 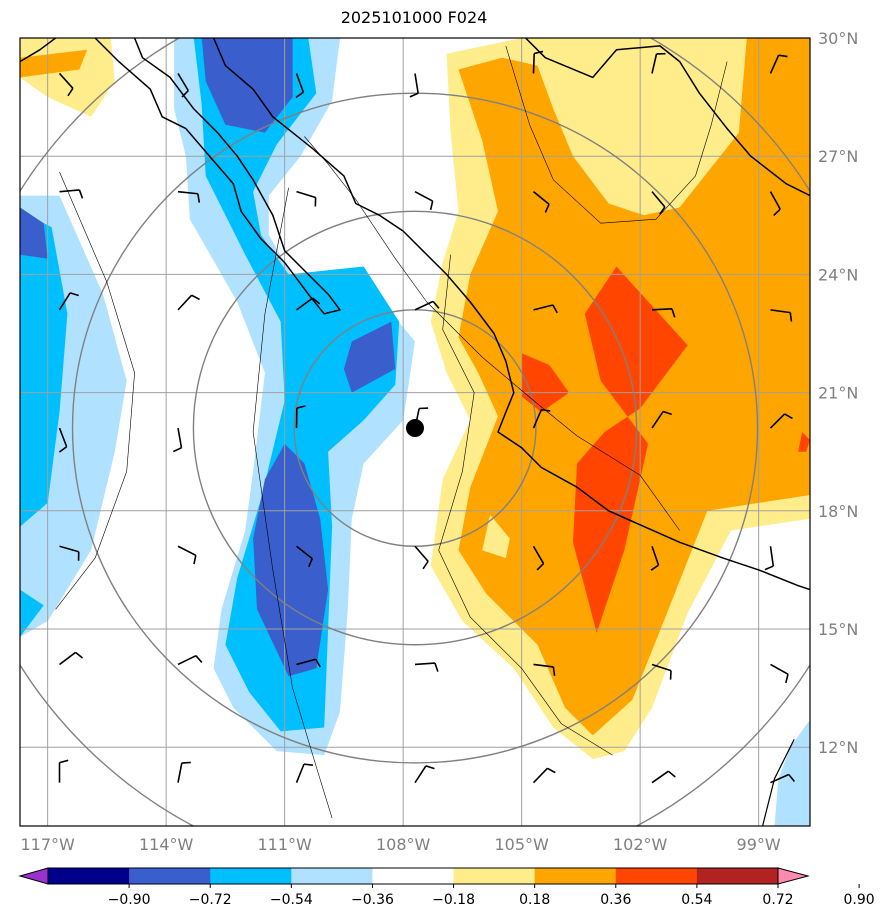 I want to click on lon-tick-label: 117°W, so click(x=47, y=844).